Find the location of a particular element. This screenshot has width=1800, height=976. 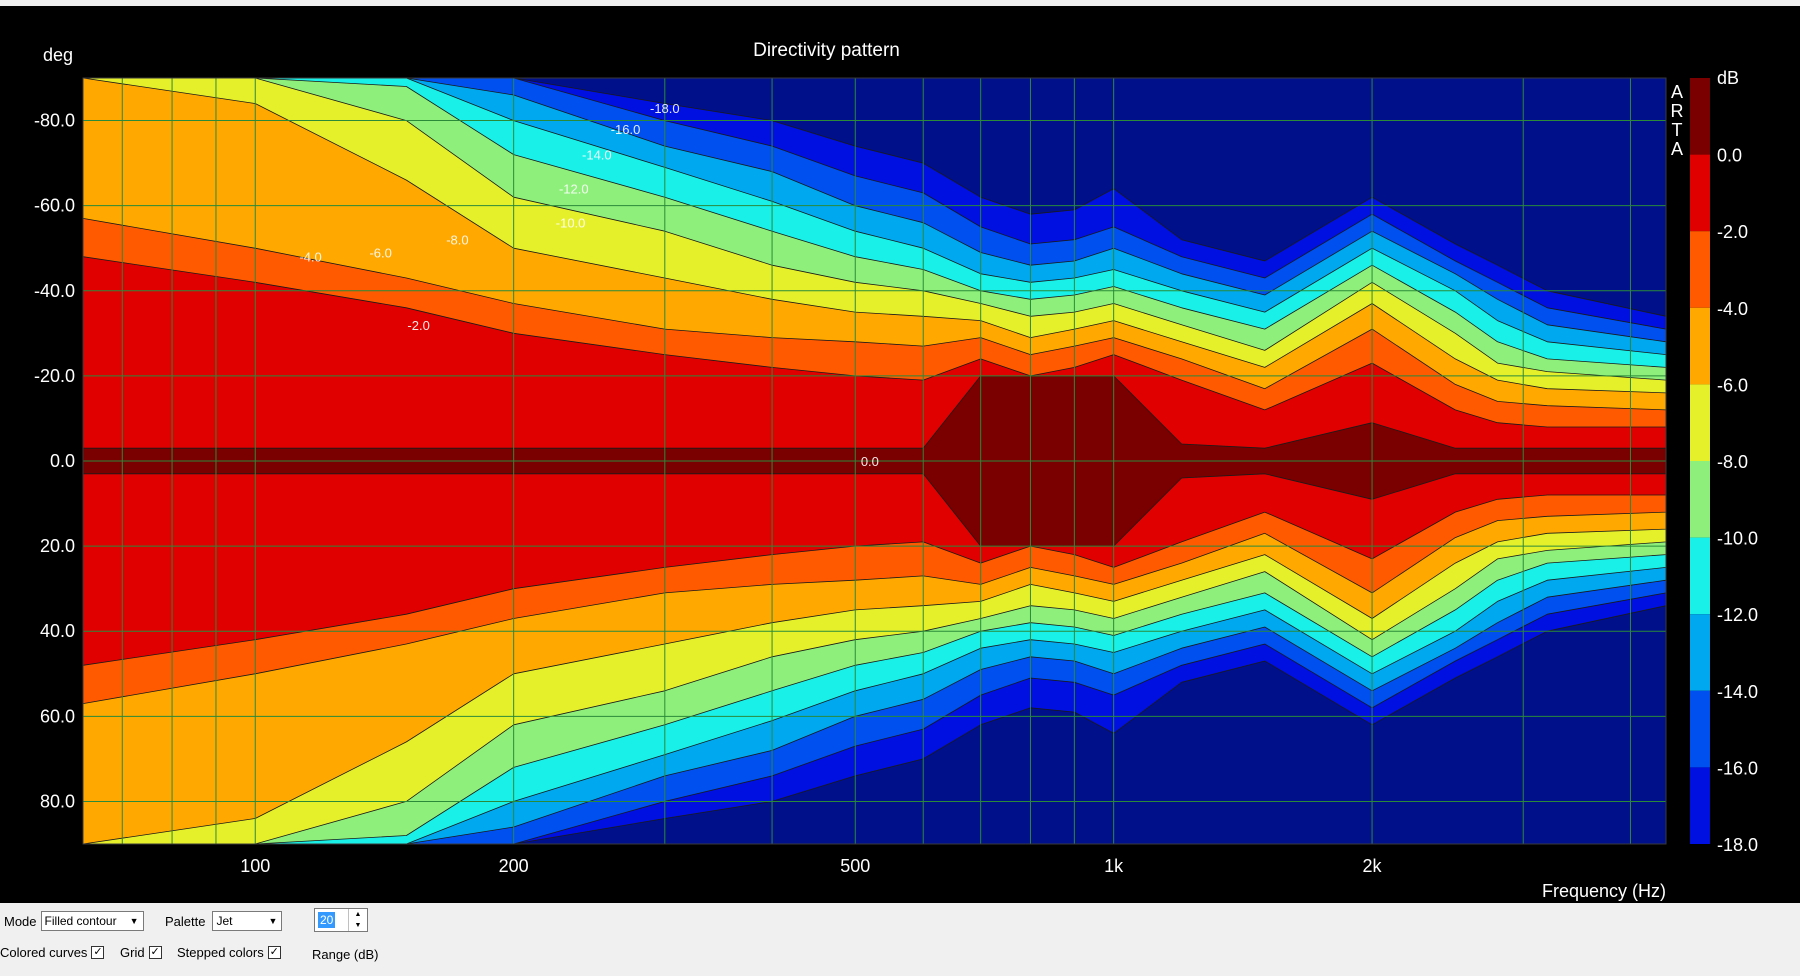

range-spinner: 20 ▲ ▼ is located at coordinates (341, 920).